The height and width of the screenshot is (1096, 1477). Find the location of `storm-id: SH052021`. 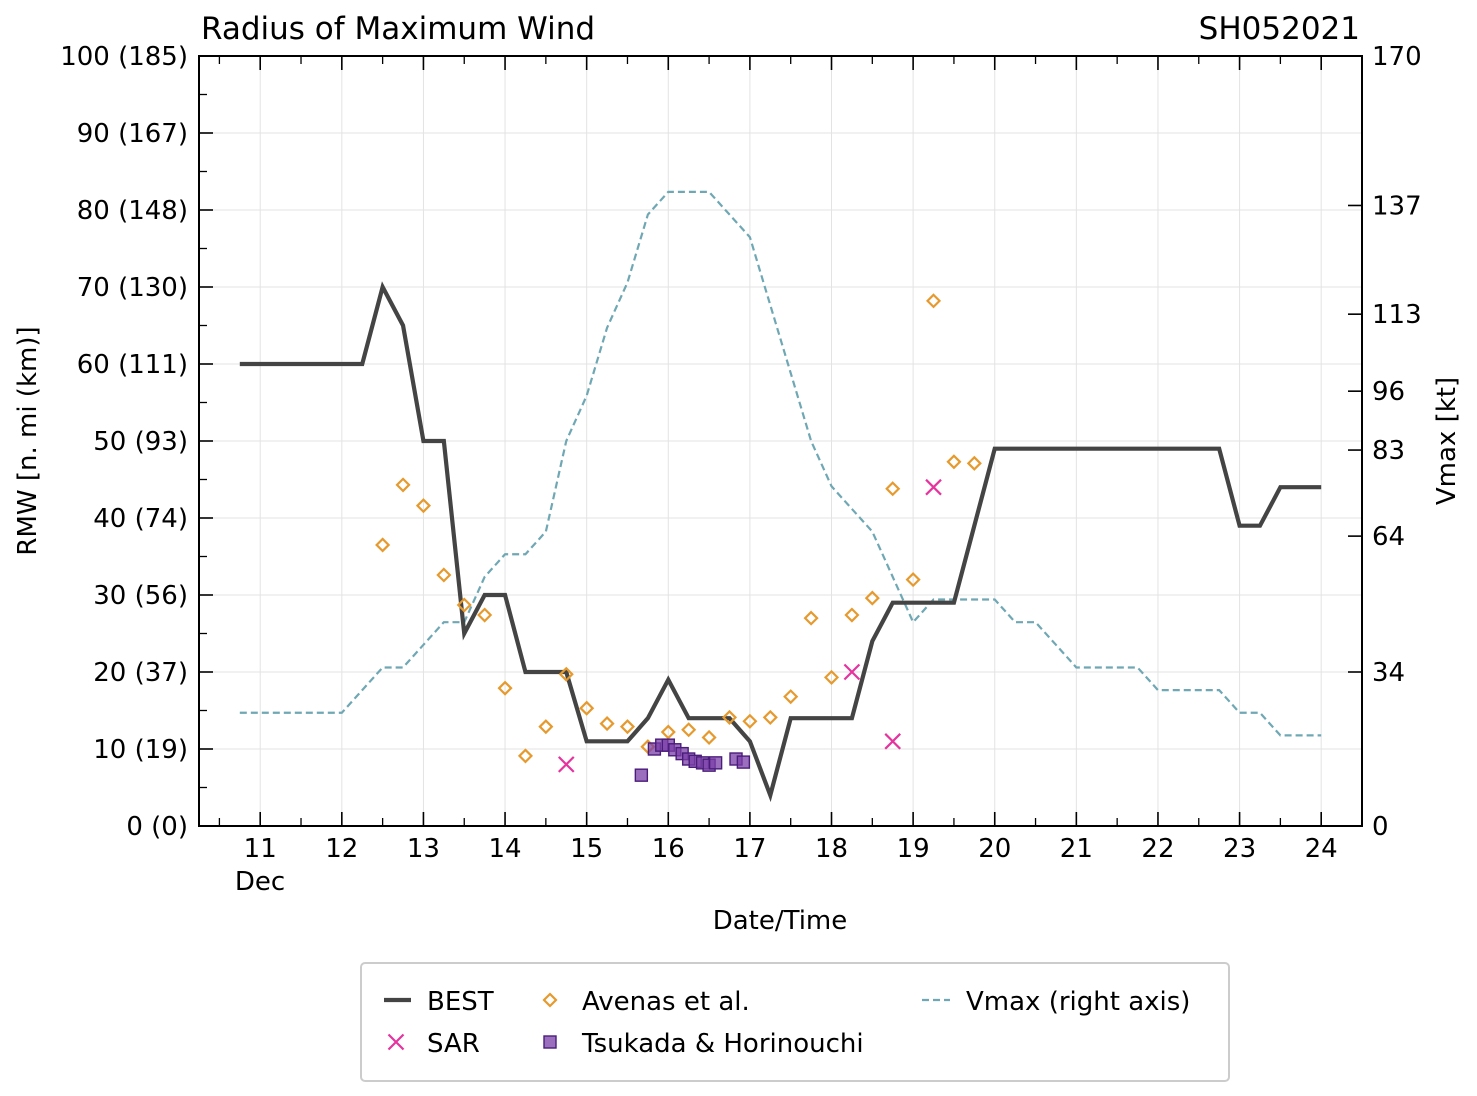

storm-id: SH052021 is located at coordinates (1279, 29).